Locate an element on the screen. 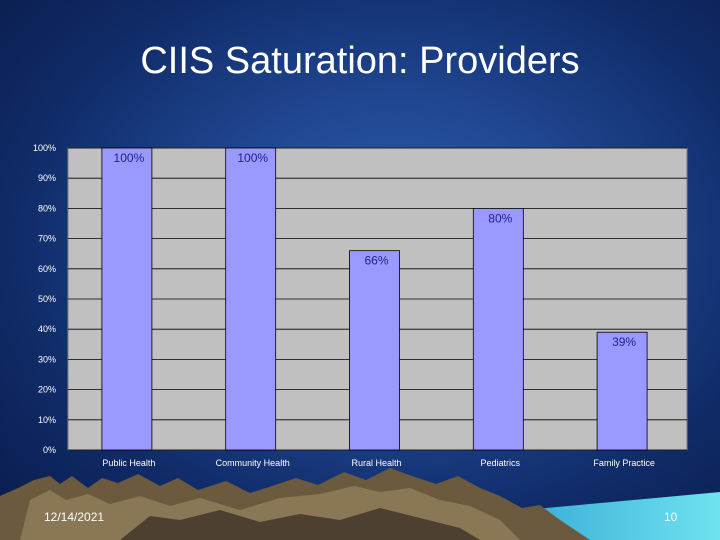 This screenshot has width=720, height=540. y-tick-label: 20% is located at coordinates (47, 390).